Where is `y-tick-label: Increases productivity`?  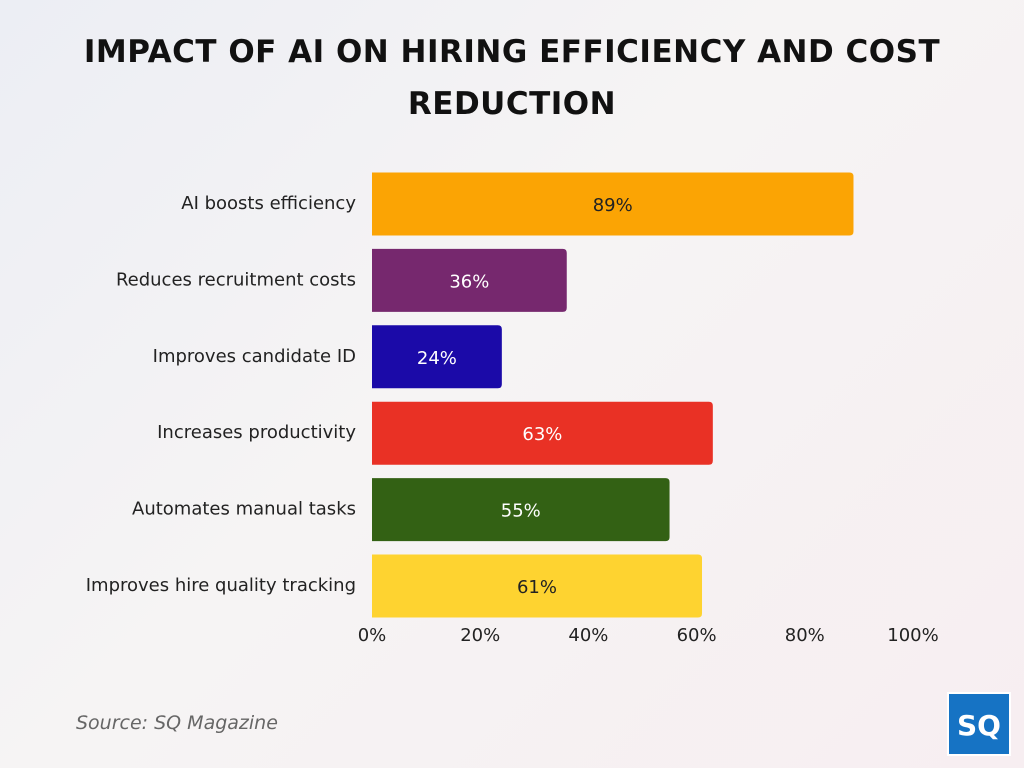 y-tick-label: Increases productivity is located at coordinates (256, 432).